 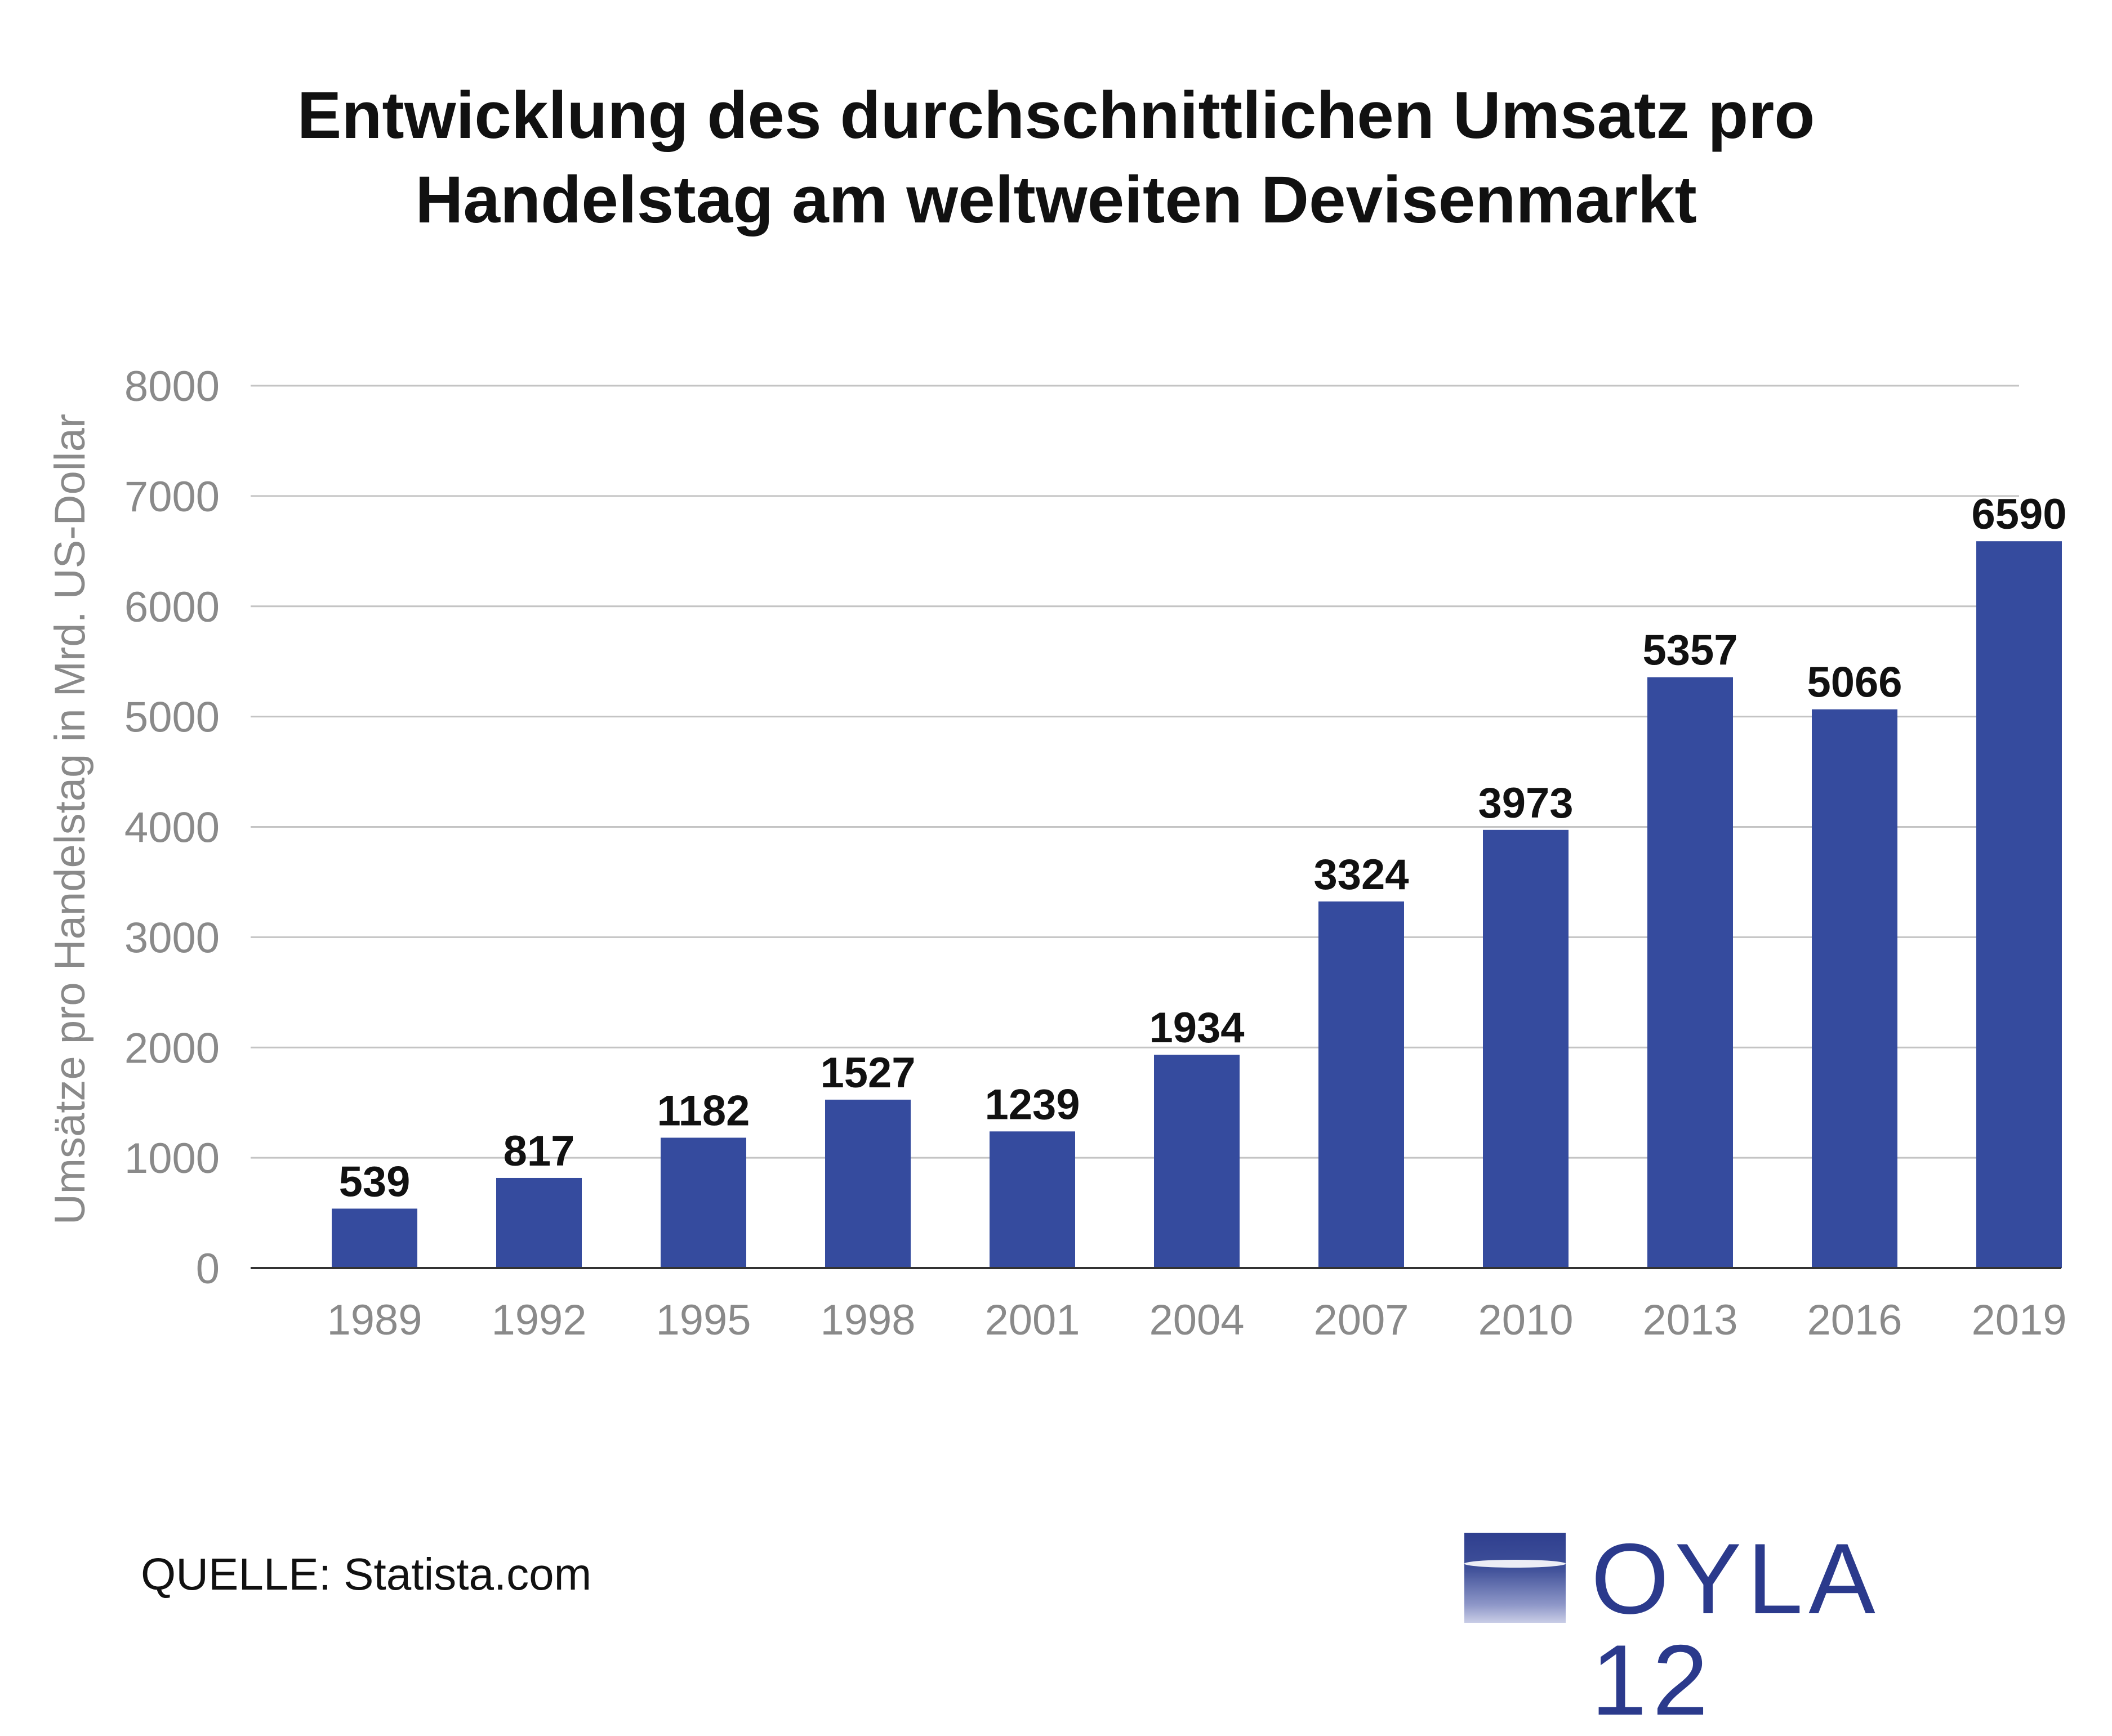 I want to click on y-tick-label: 2000, so click(x=172, y=1048).